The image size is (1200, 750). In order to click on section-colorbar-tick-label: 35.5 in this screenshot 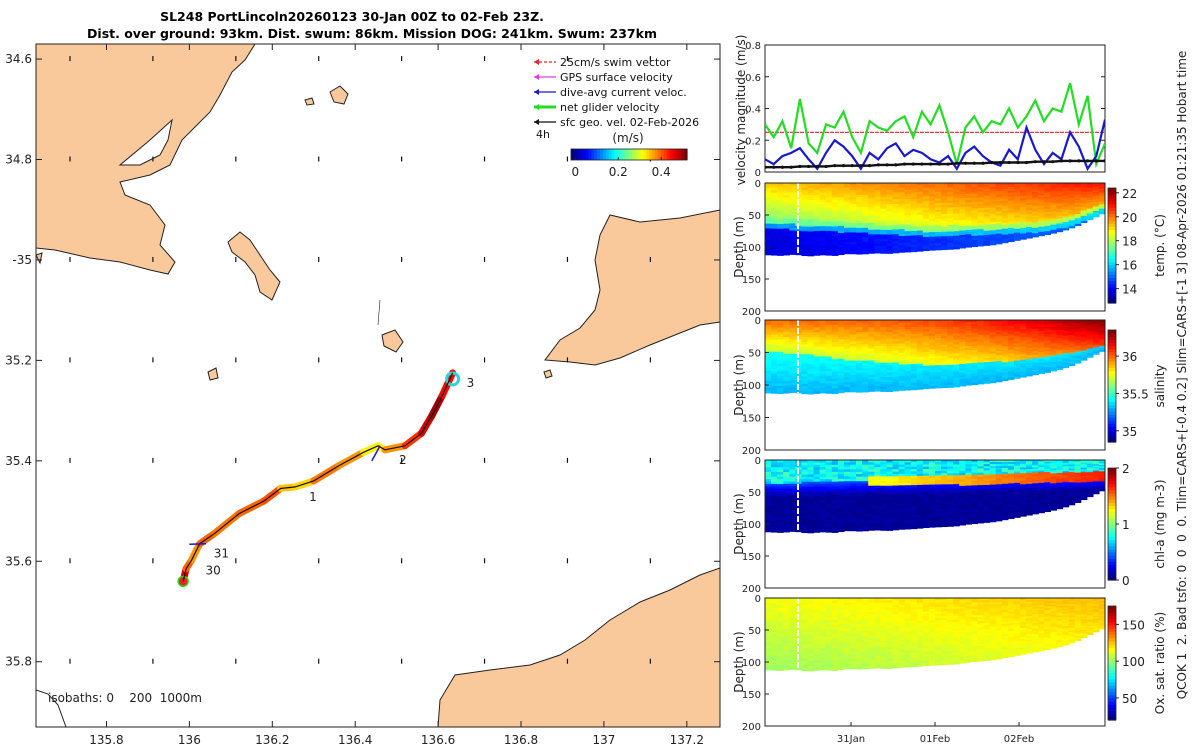, I will do `click(1135, 394)`.